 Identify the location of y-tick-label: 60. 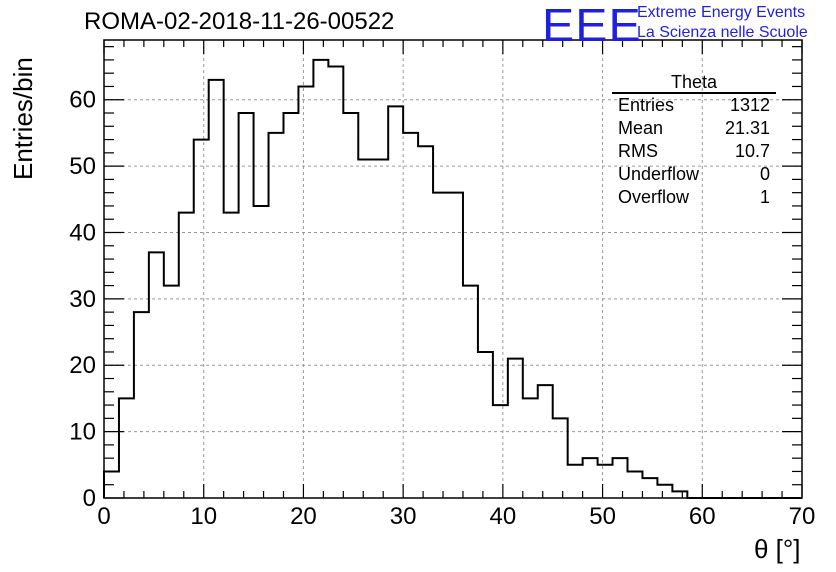
(82, 100).